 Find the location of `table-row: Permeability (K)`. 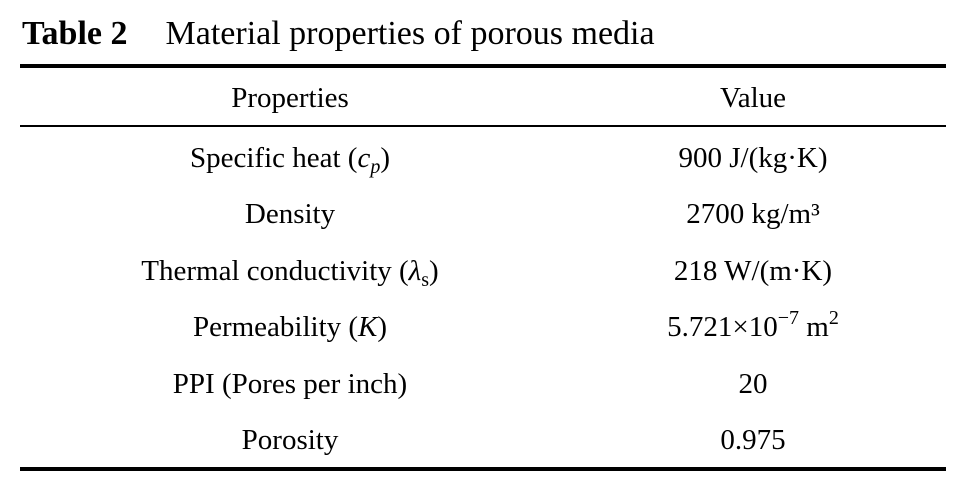

table-row: Permeability (K) is located at coordinates (290, 327).